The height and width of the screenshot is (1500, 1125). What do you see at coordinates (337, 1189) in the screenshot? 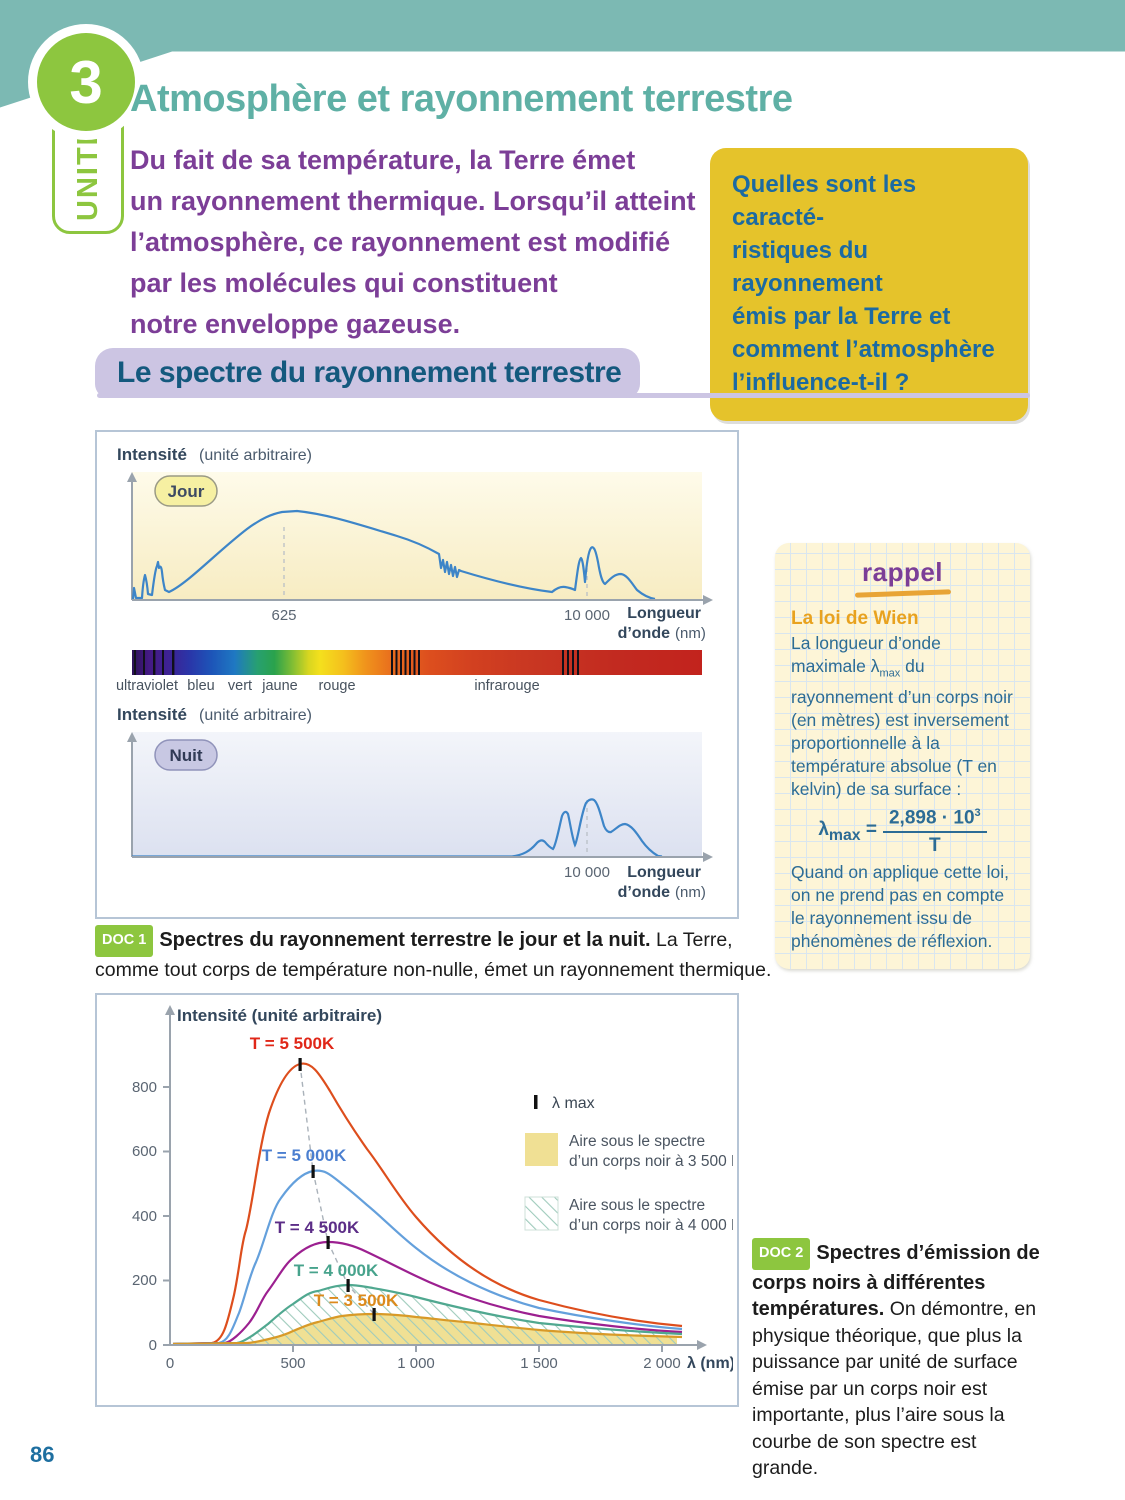
I see `lambda-max-markers` at bounding box center [337, 1189].